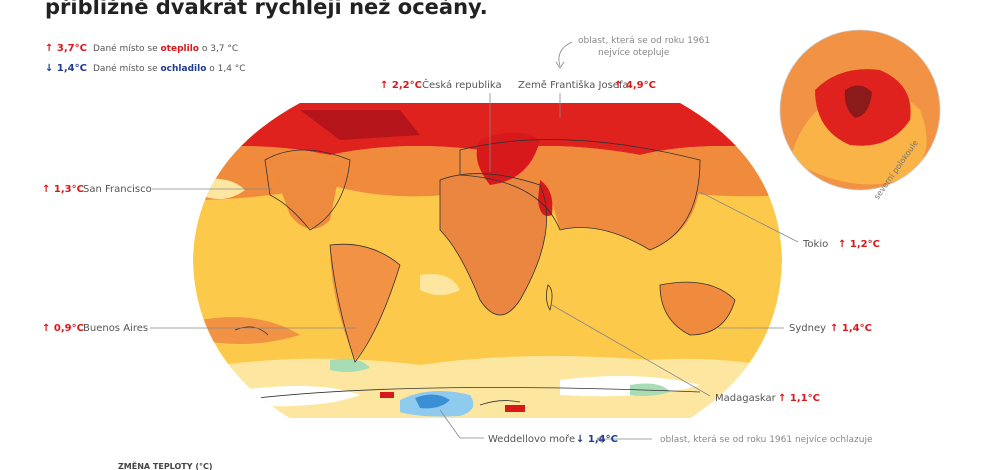 Image resolution: width=1000 pixels, height=470 pixels. I want to click on annotation: oblast, která se od roku 1961, so click(644, 41).